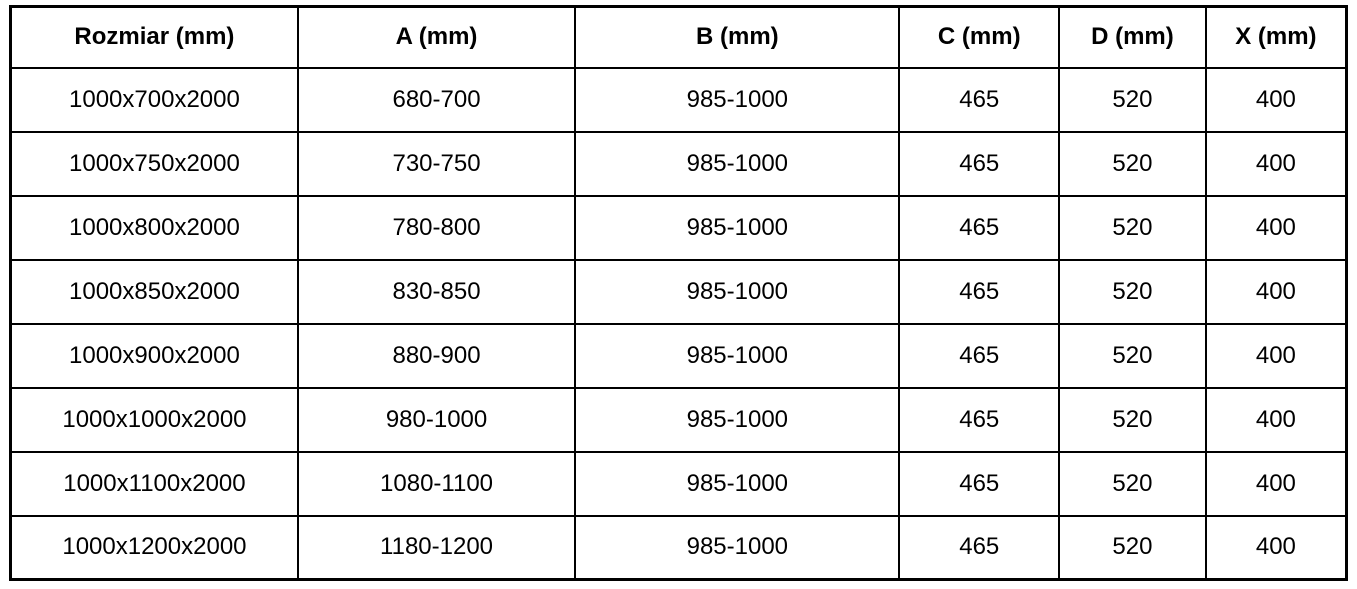 This screenshot has height=589, width=1357. Describe the element at coordinates (436, 355) in the screenshot. I see `table-cell-a: 880-900` at that location.